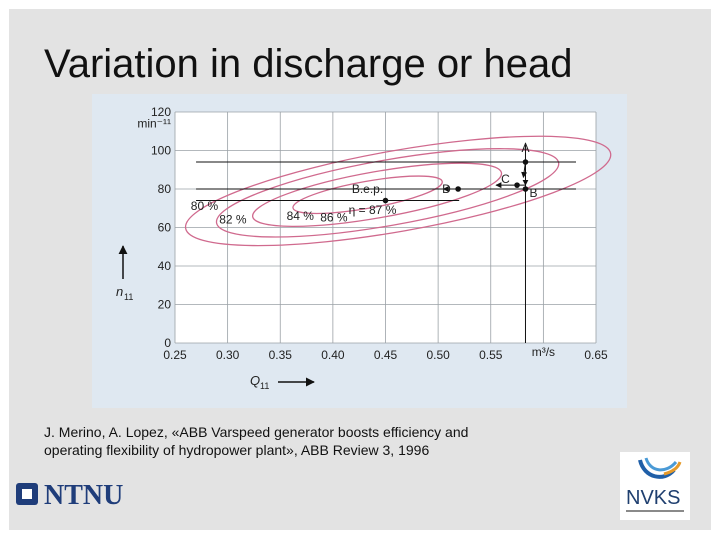  What do you see at coordinates (438, 355) in the screenshot?
I see `x-tick-label: 0.50` at bounding box center [438, 355].